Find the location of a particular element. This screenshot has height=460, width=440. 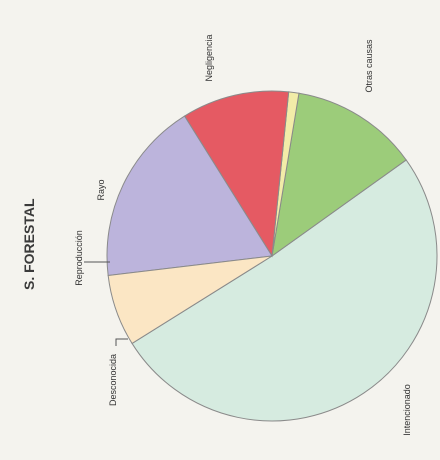

pie-slice-rayo is located at coordinates (236, 174).